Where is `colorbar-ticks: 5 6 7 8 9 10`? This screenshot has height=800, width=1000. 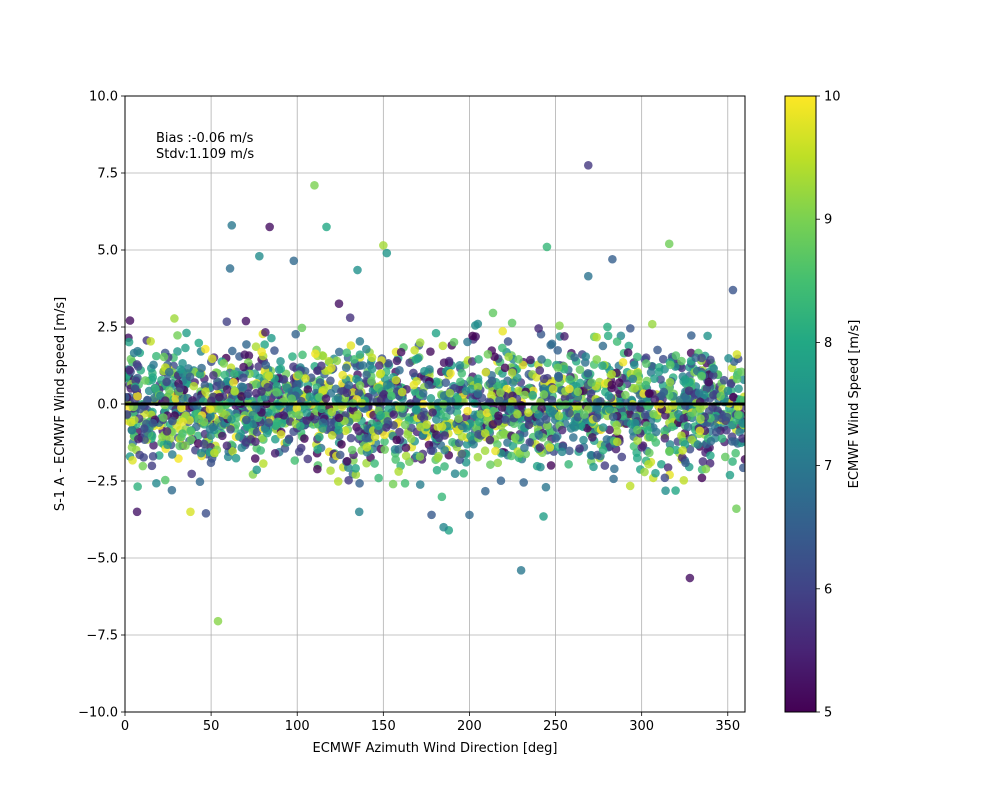
colorbar-ticks: 5 6 7 8 9 10 is located at coordinates (828, 405).